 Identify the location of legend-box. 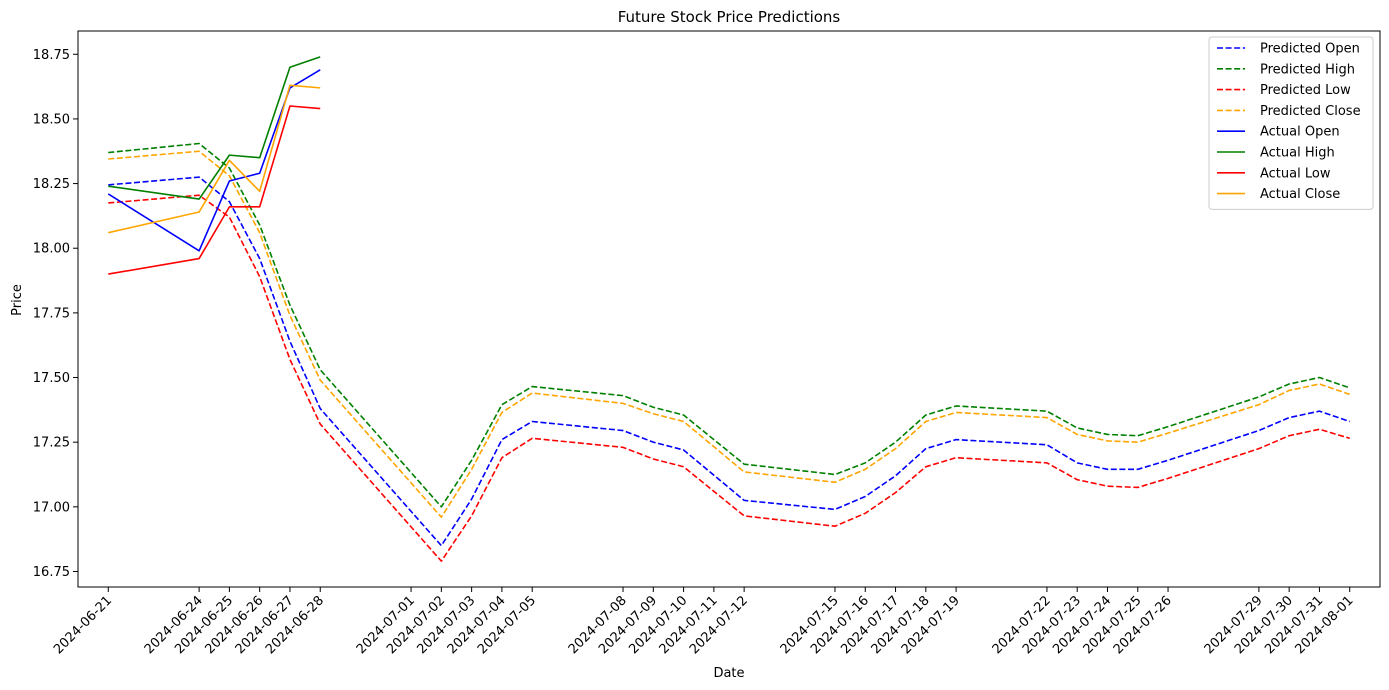
(1291, 123).